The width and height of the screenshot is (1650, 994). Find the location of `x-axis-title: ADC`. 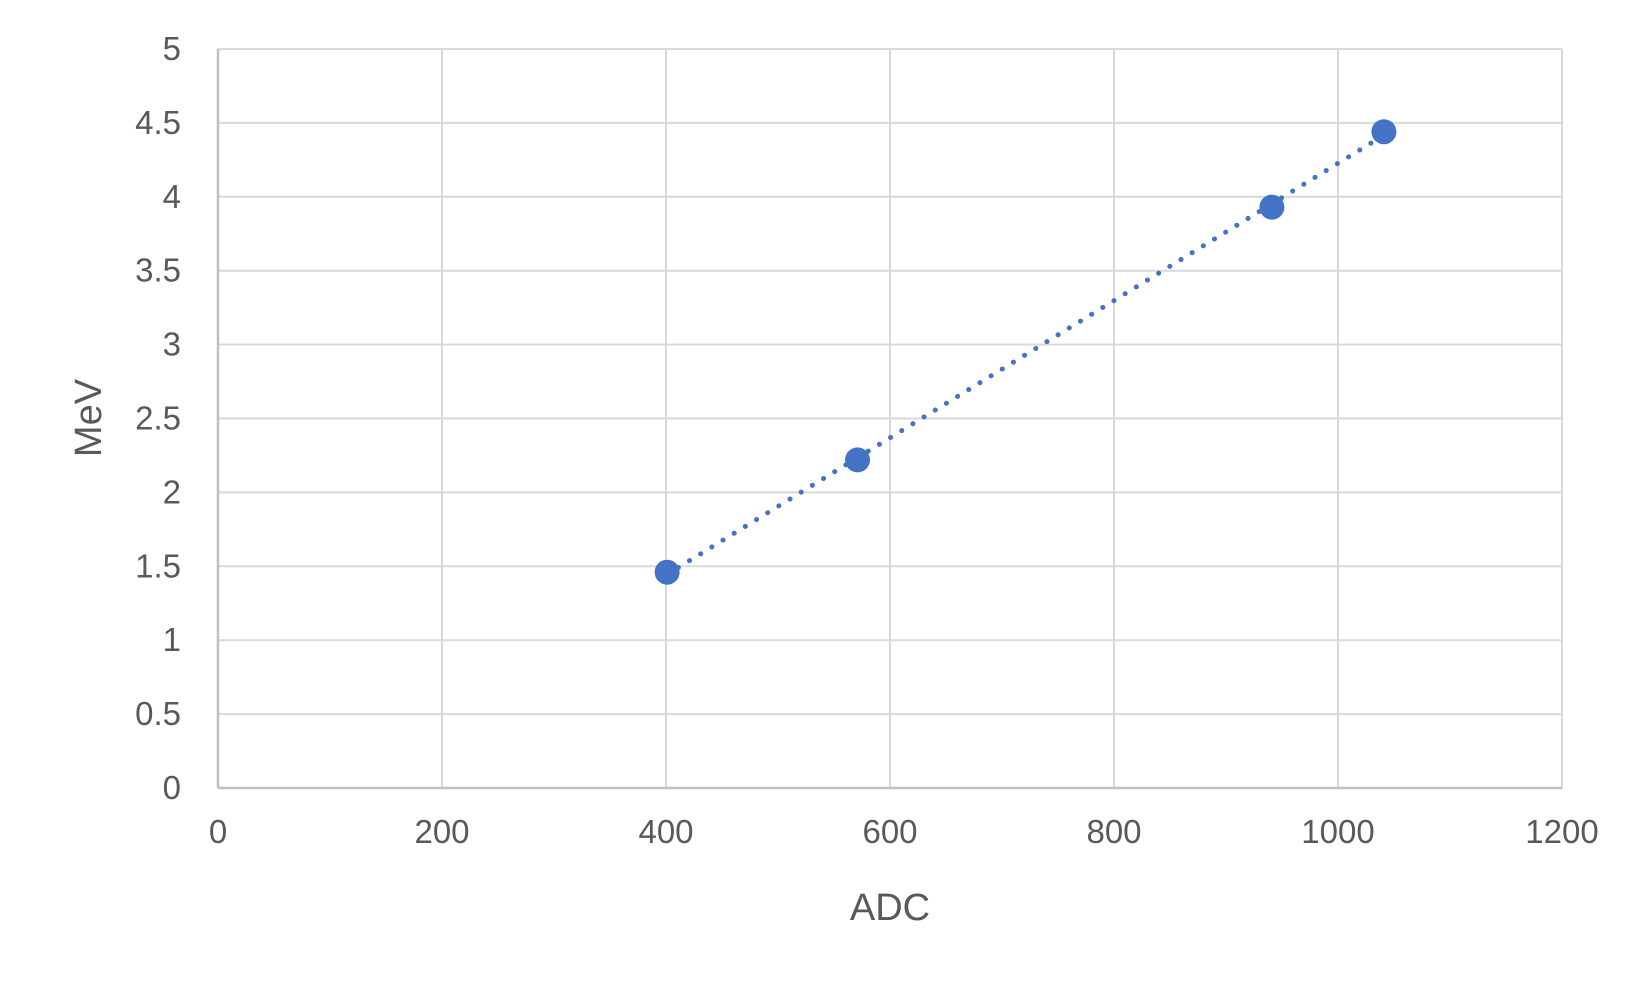

x-axis-title: ADC is located at coordinates (890, 908).